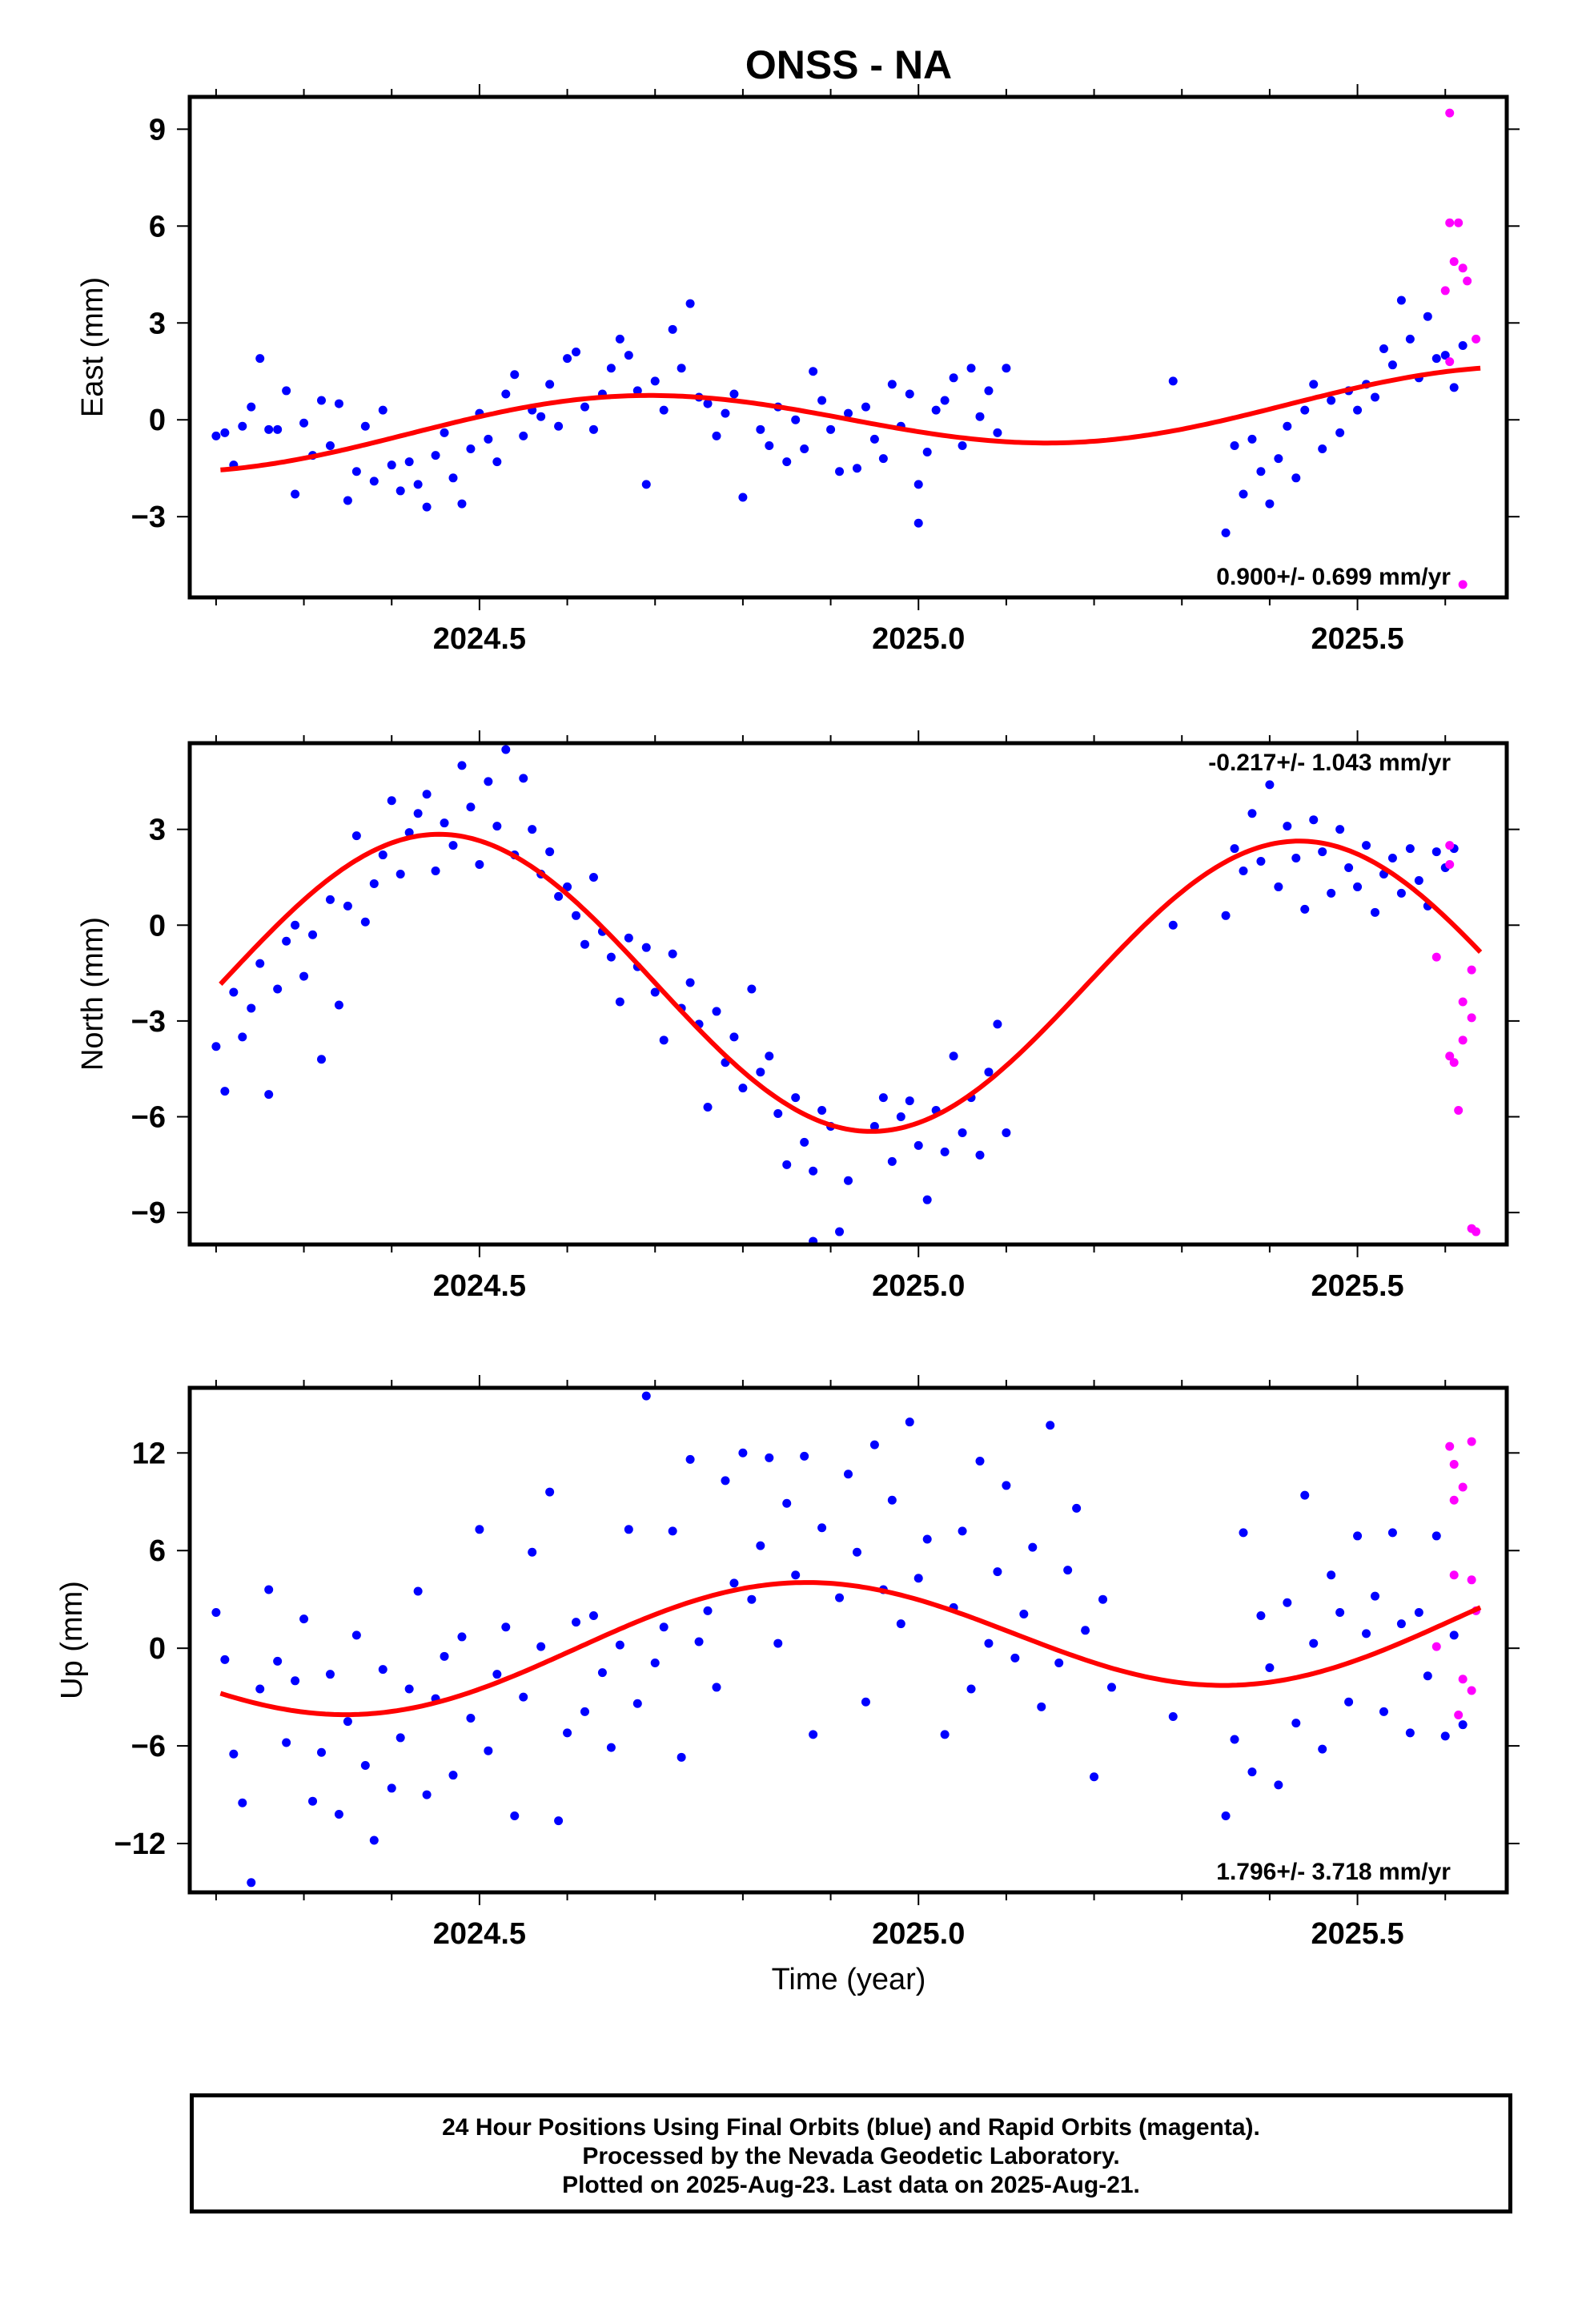  Describe the element at coordinates (1450, 845) in the screenshot. I see `north-point-rapid` at that location.